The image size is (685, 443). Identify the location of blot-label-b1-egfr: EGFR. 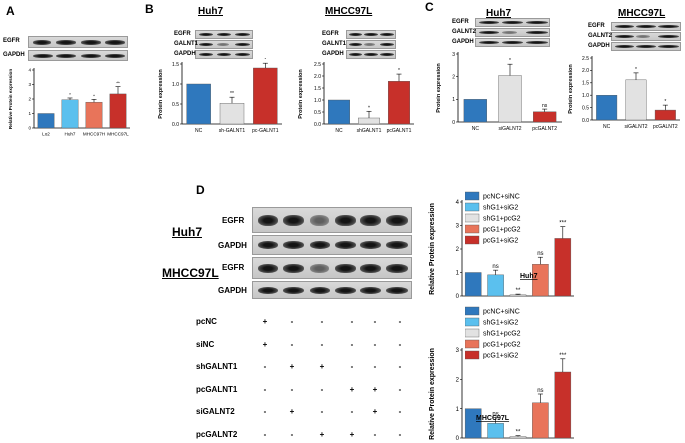
(182, 34).